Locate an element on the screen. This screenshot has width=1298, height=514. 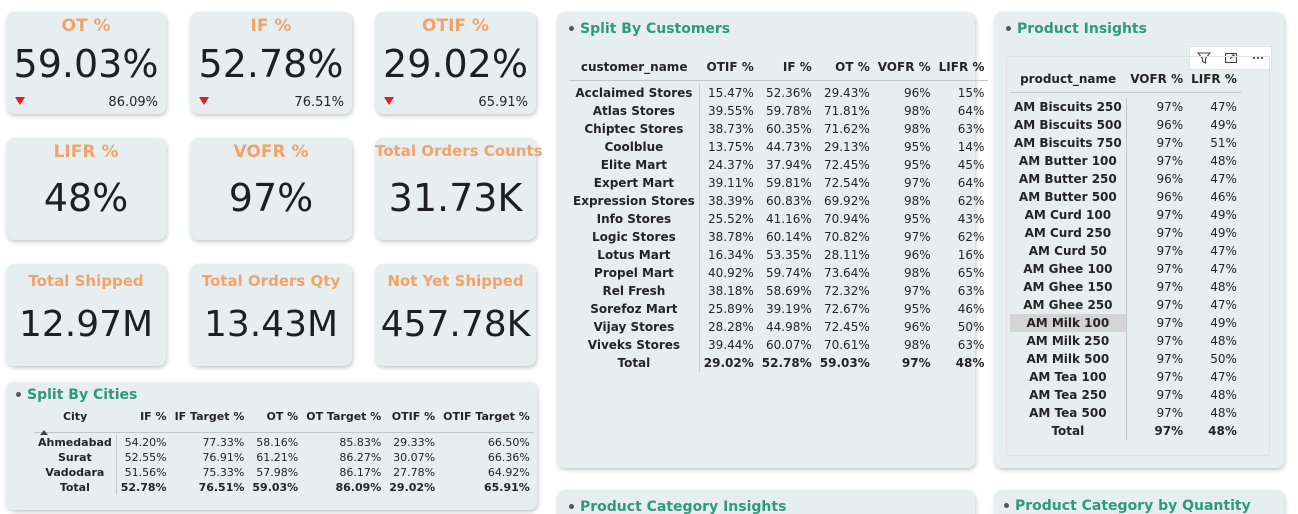
kpi-title: Total Orders Qty is located at coordinates (271, 281).